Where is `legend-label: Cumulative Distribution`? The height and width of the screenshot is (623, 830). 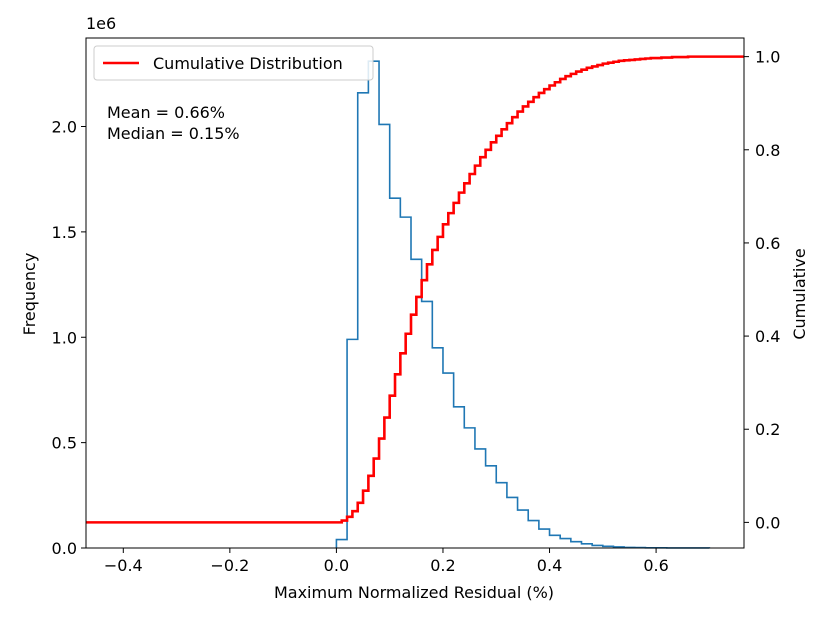 legend-label: Cumulative Distribution is located at coordinates (248, 63).